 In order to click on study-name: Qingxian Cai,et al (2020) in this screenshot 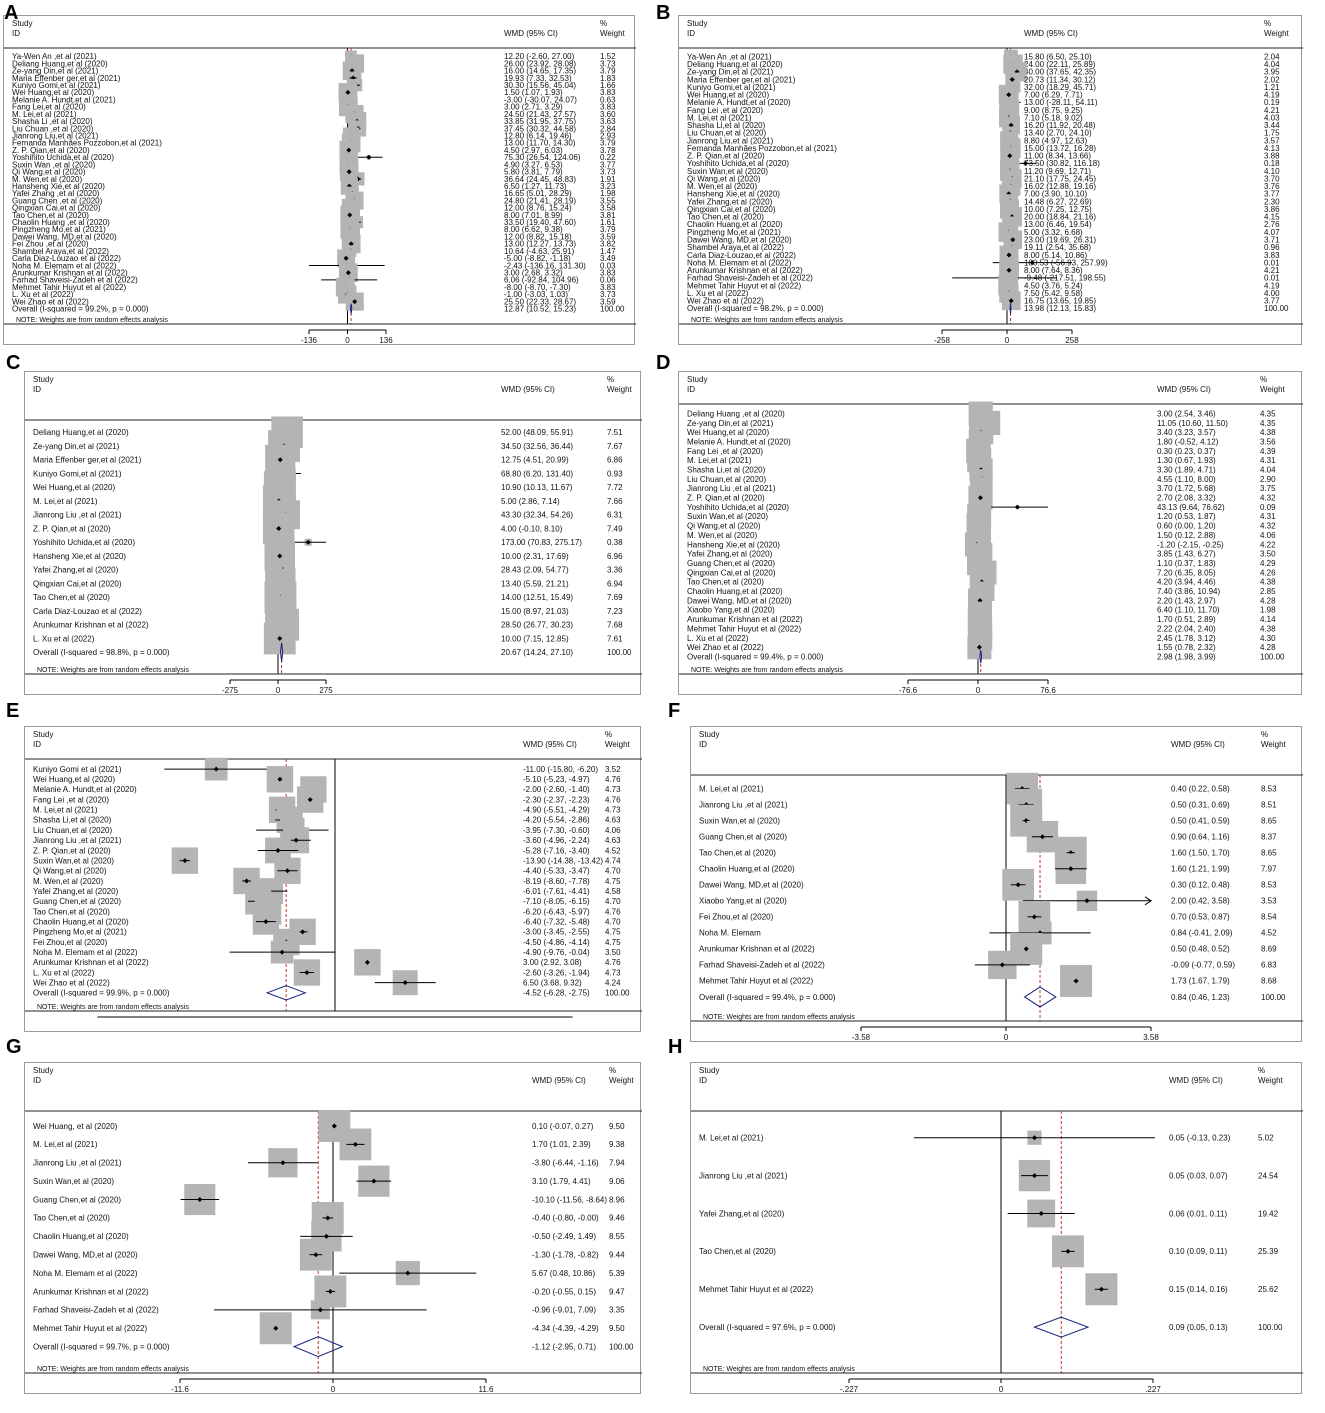, I will do `click(56, 208)`.